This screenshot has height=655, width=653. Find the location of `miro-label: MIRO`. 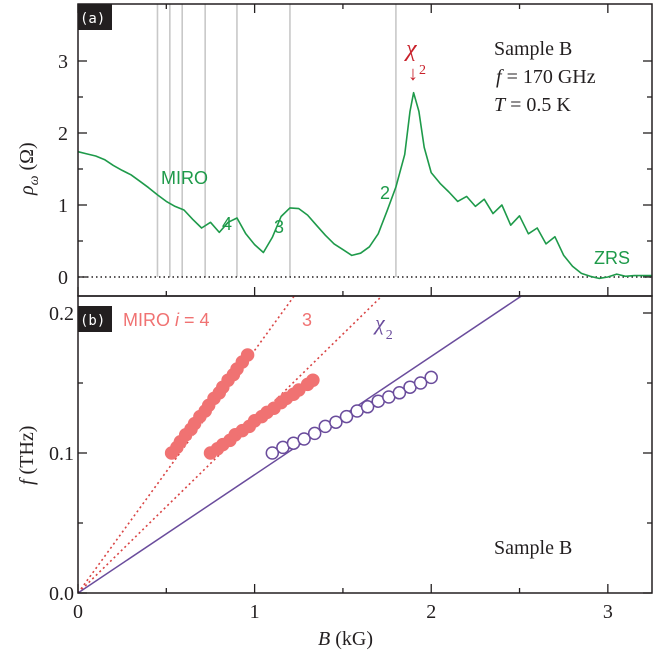

miro-label: MIRO is located at coordinates (184, 178).